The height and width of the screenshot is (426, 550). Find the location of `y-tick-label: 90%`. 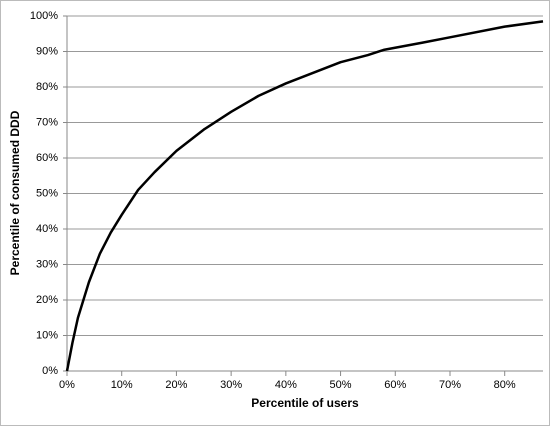

y-tick-label: 90% is located at coordinates (47, 51).